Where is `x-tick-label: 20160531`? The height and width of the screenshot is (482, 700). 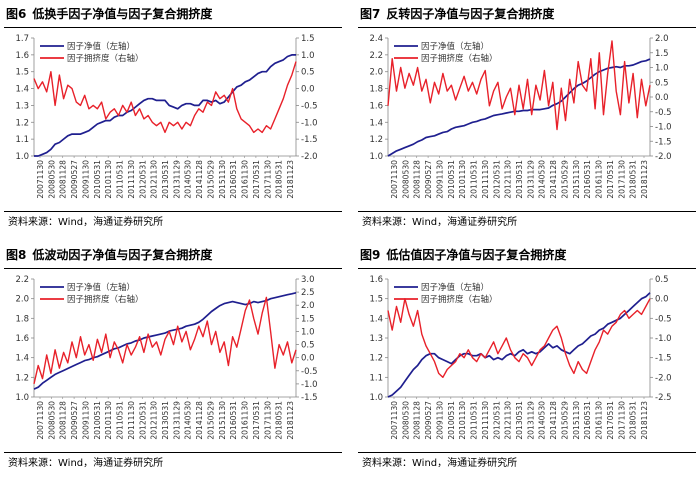
x-tick-label: 20160531 is located at coordinates (587, 179).